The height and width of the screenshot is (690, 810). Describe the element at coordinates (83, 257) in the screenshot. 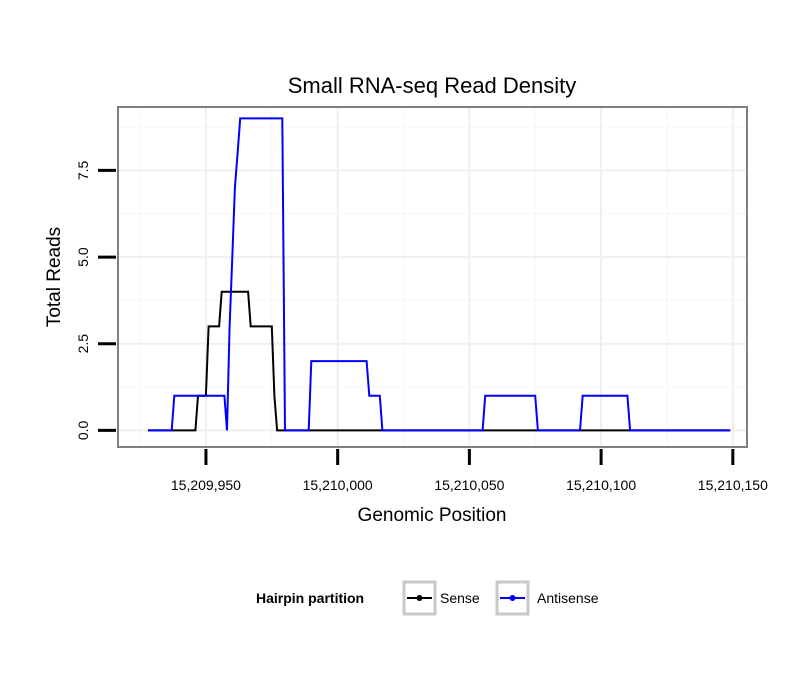

I see `y-tick-label: 5.0` at that location.